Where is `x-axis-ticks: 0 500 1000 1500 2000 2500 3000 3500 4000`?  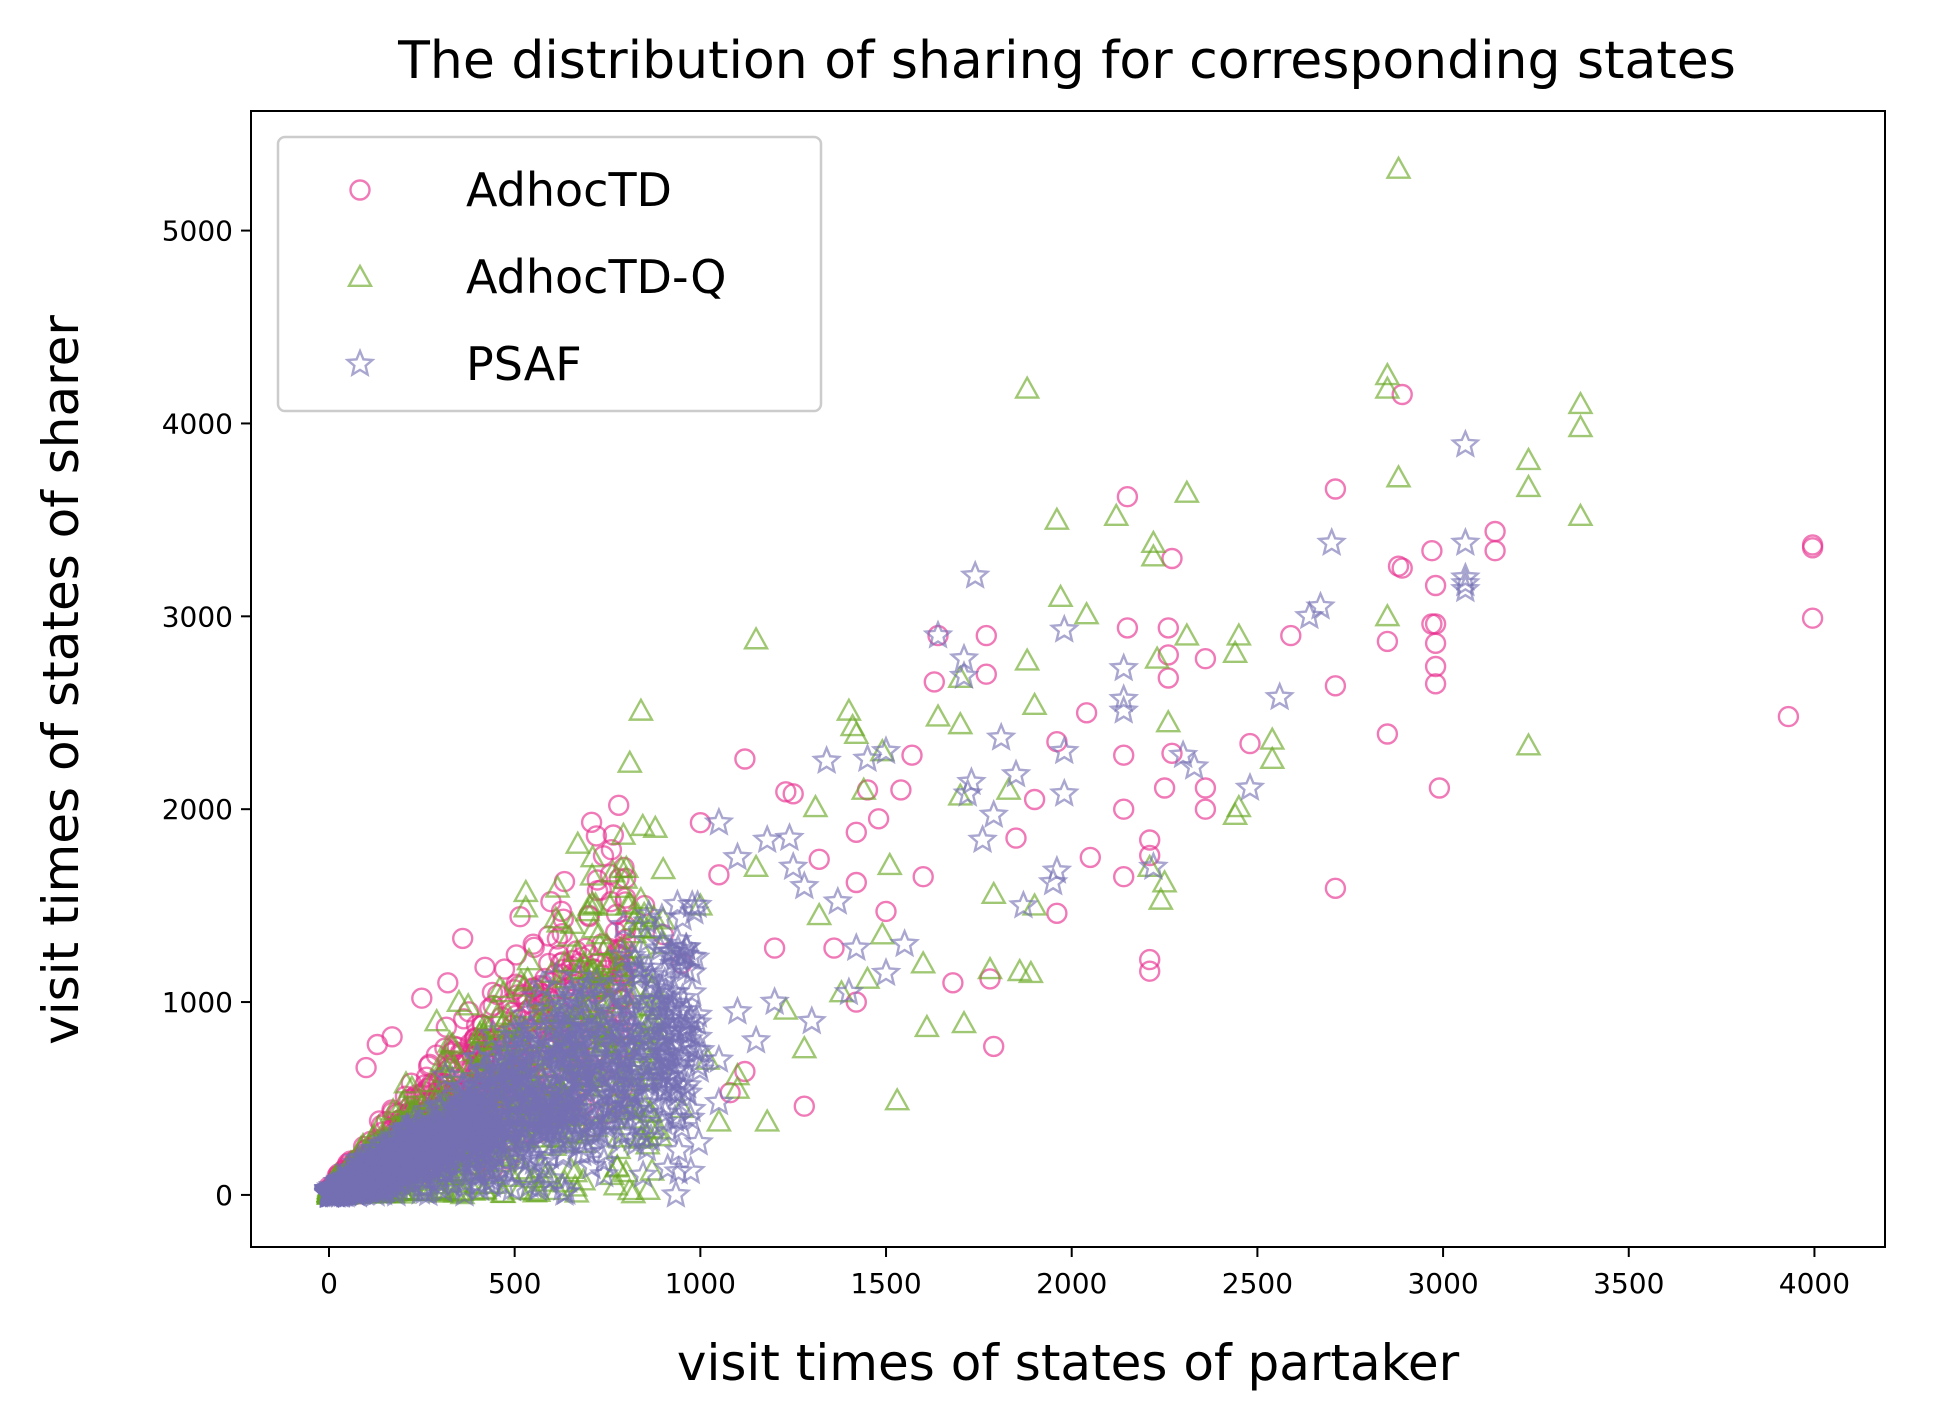
x-axis-ticks: 0 500 1000 1500 2000 2500 3000 3500 4000 is located at coordinates (1085, 1273).